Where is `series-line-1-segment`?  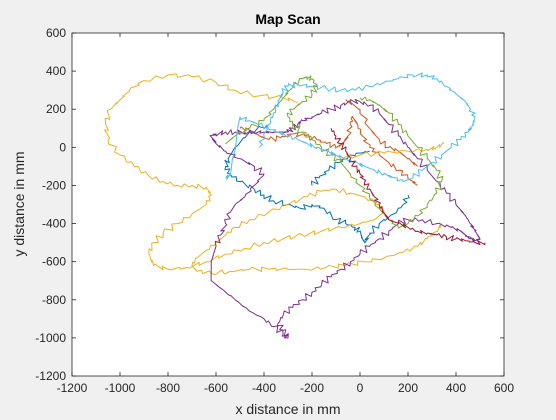 series-line-1-segment is located at coordinates (340, 168).